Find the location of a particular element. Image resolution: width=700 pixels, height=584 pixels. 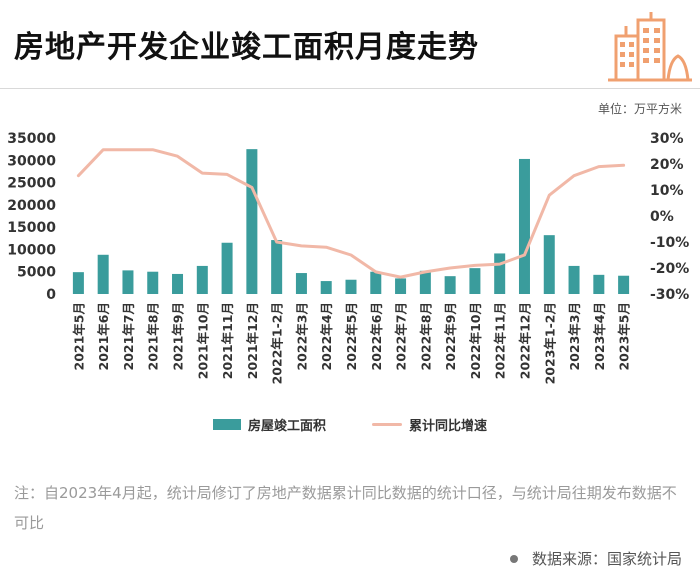

x-tick-label: 2021年6月 is located at coordinates (103, 336).